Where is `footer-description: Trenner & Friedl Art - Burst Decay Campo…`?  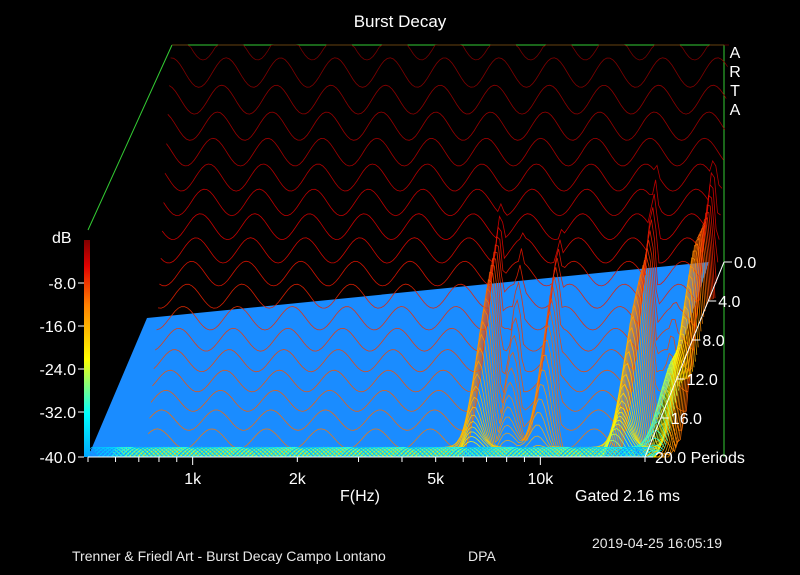
footer-description: Trenner & Friedl Art - Burst Decay Campo… is located at coordinates (229, 556).